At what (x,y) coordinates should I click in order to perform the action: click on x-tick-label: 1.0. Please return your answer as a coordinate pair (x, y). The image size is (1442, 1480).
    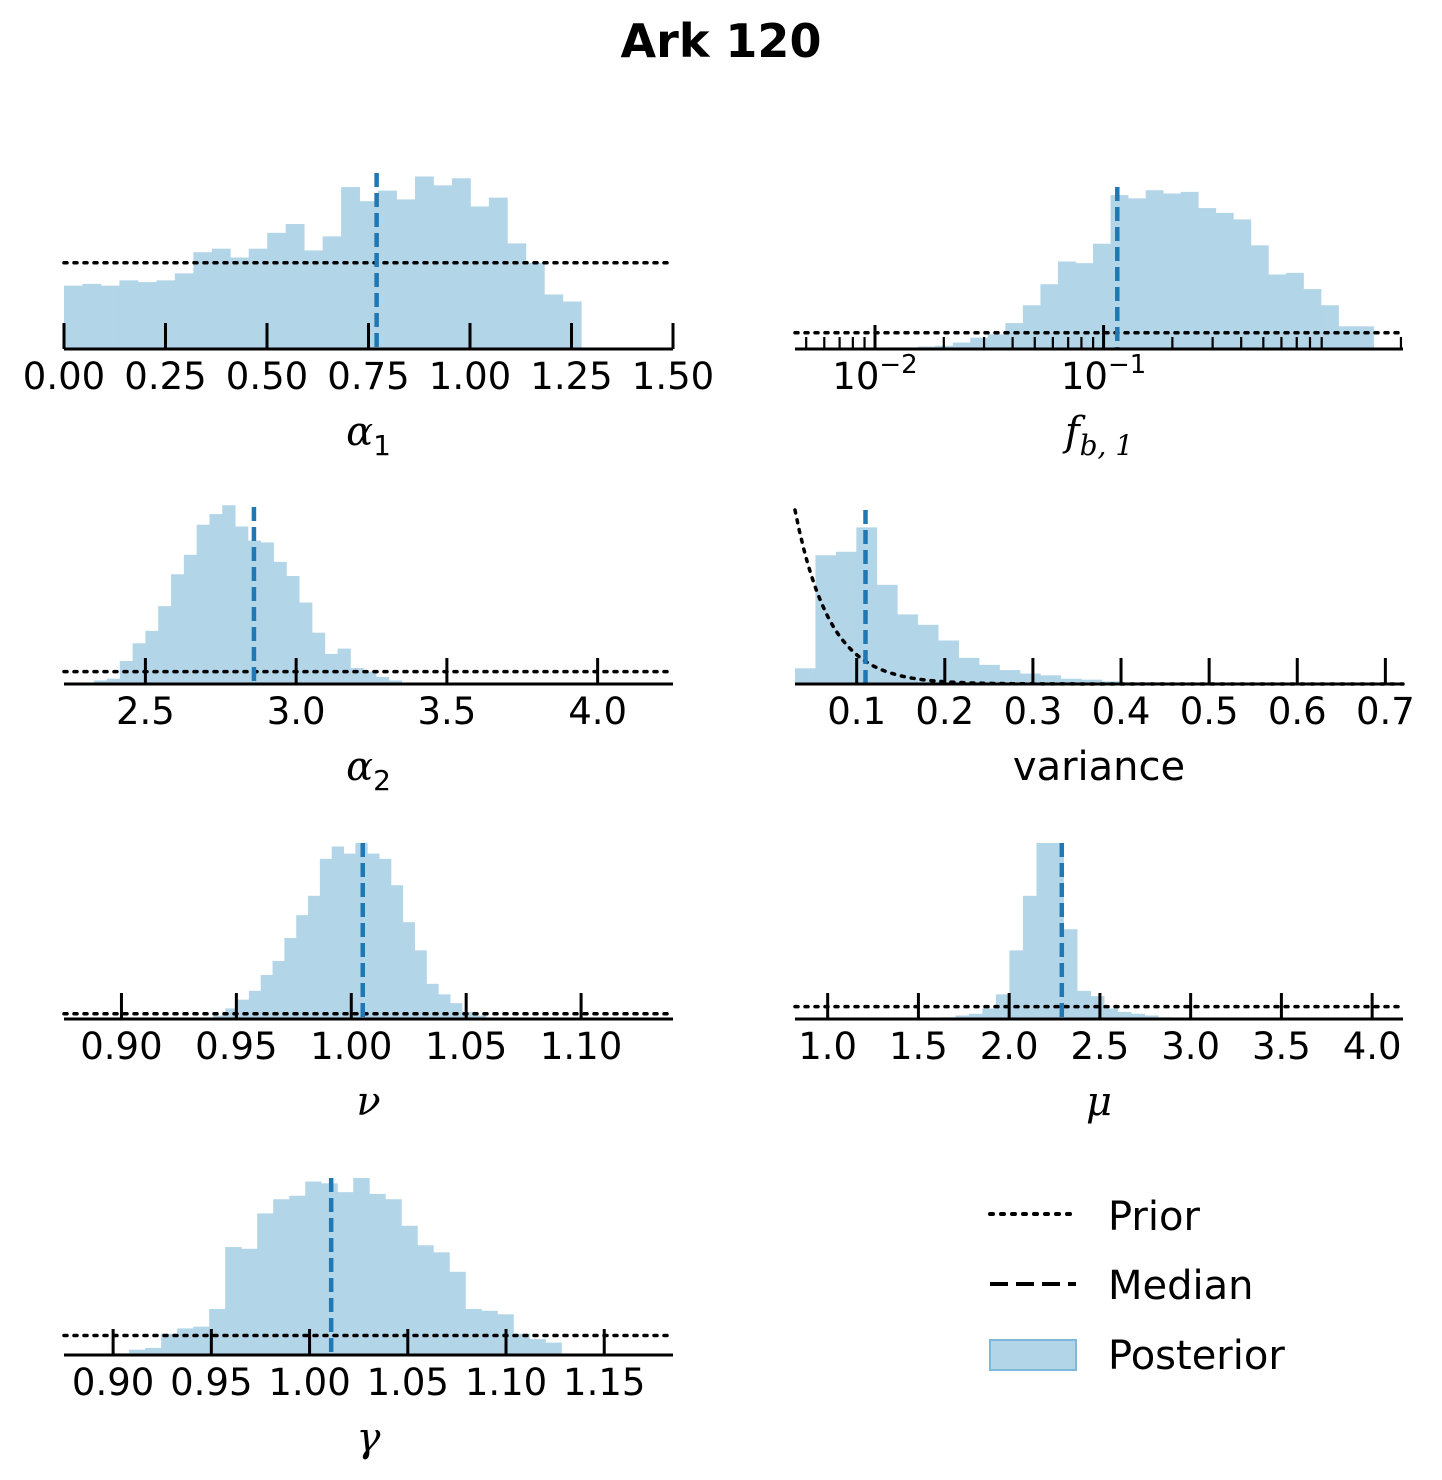
    Looking at the image, I should click on (827, 1046).